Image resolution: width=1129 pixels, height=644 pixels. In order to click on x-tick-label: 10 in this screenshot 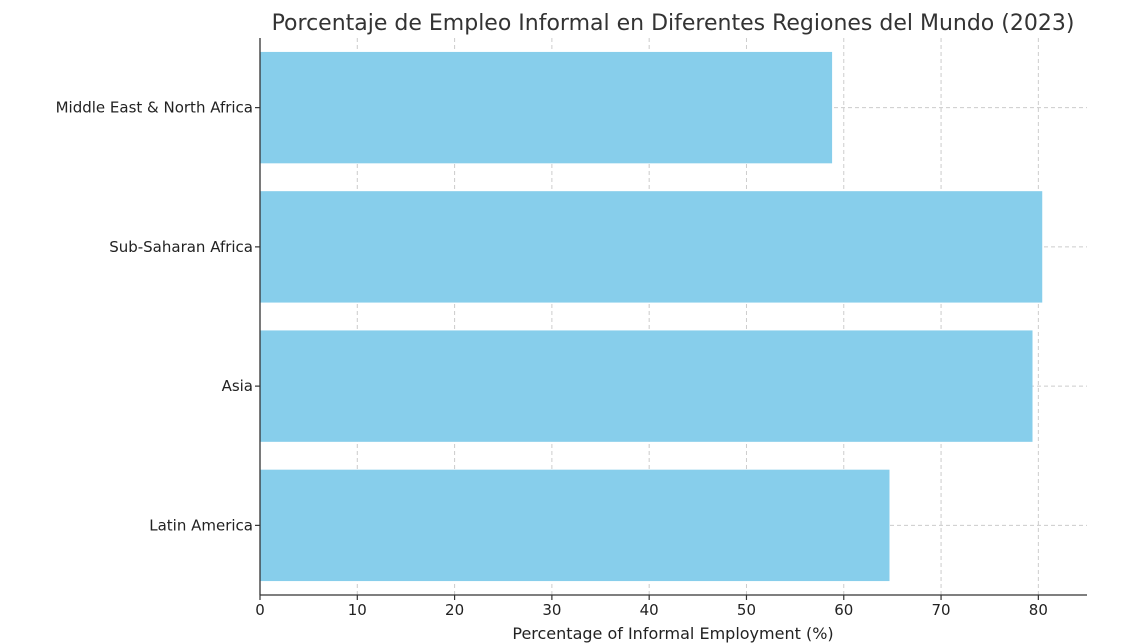, I will do `click(357, 610)`.